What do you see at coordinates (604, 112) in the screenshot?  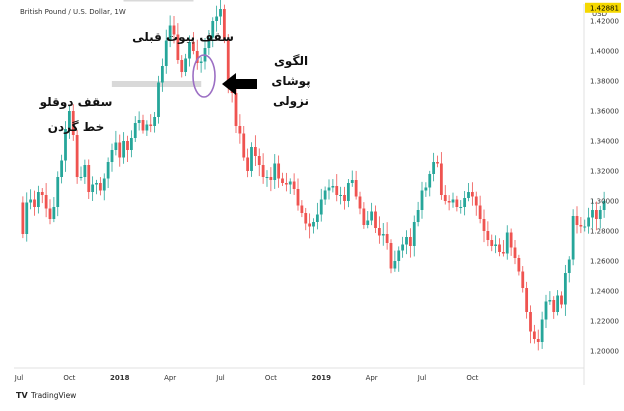 I see `y-tick-label: 1.36000` at bounding box center [604, 112].